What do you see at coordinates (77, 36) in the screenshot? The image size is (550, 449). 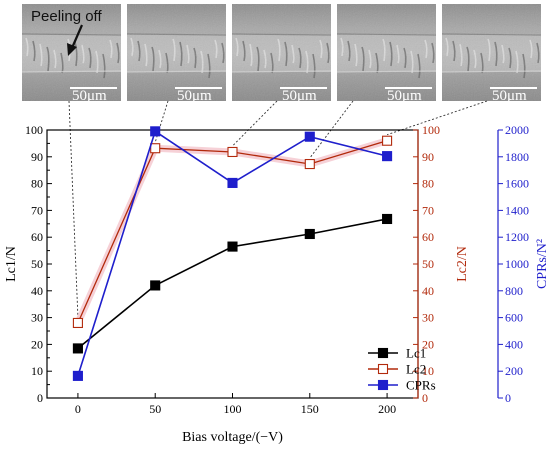 I see `annotation-arrow-shaft` at bounding box center [77, 36].